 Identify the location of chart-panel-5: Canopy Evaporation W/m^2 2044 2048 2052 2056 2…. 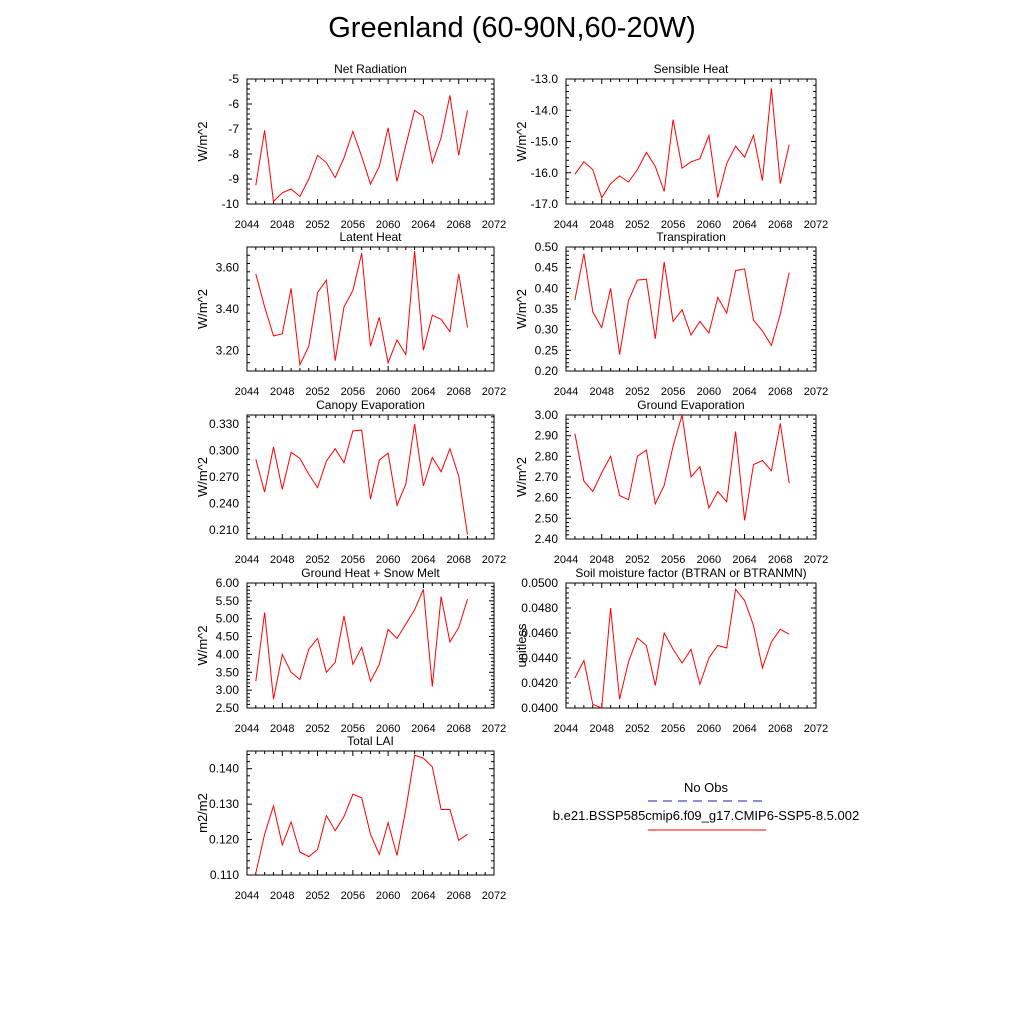
(350, 482).